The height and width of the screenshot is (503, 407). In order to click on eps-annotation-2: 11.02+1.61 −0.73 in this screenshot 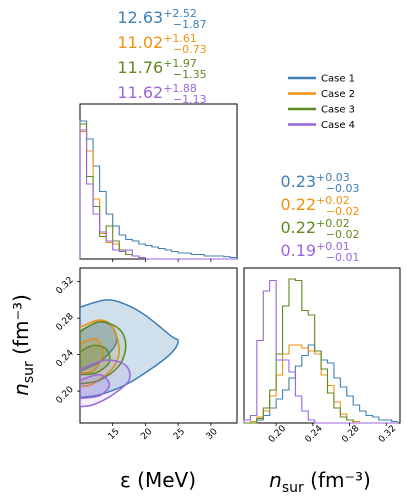, I will do `click(161, 44)`.